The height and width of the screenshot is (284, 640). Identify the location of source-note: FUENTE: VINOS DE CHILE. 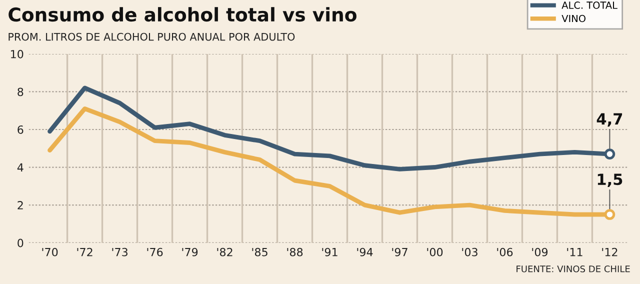
(573, 268).